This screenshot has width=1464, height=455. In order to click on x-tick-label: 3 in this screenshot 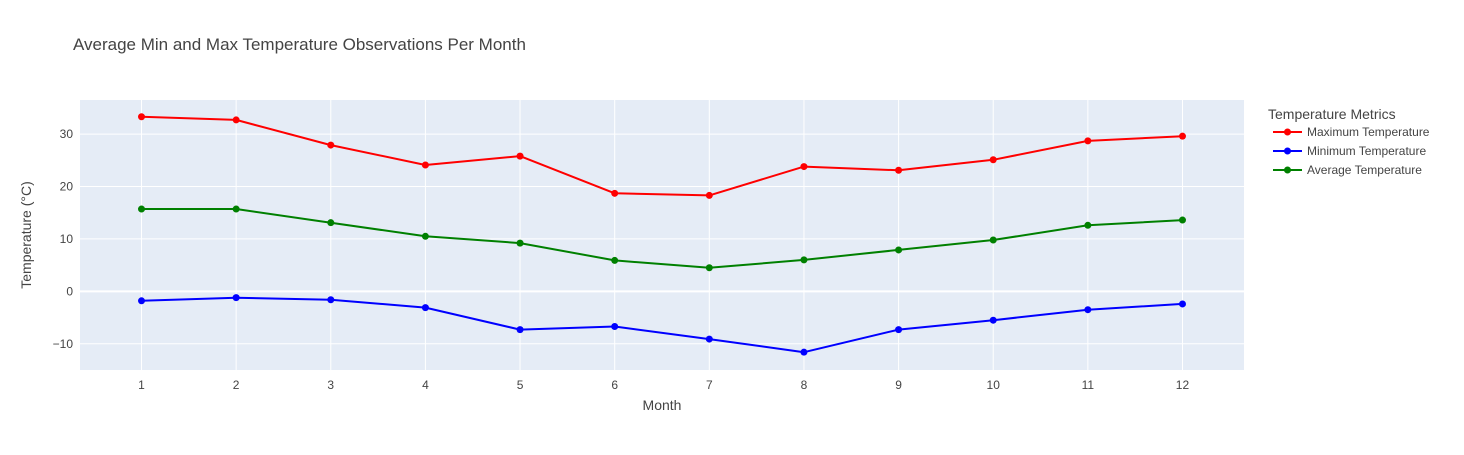, I will do `click(330, 385)`.